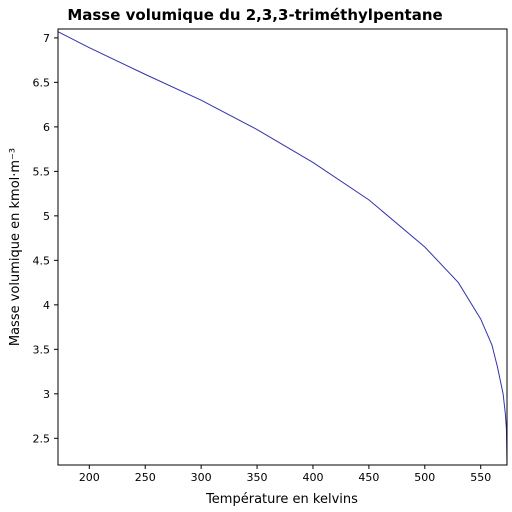 The width and height of the screenshot is (512, 512). What do you see at coordinates (424, 477) in the screenshot?
I see `x-tick-label: 500` at bounding box center [424, 477].